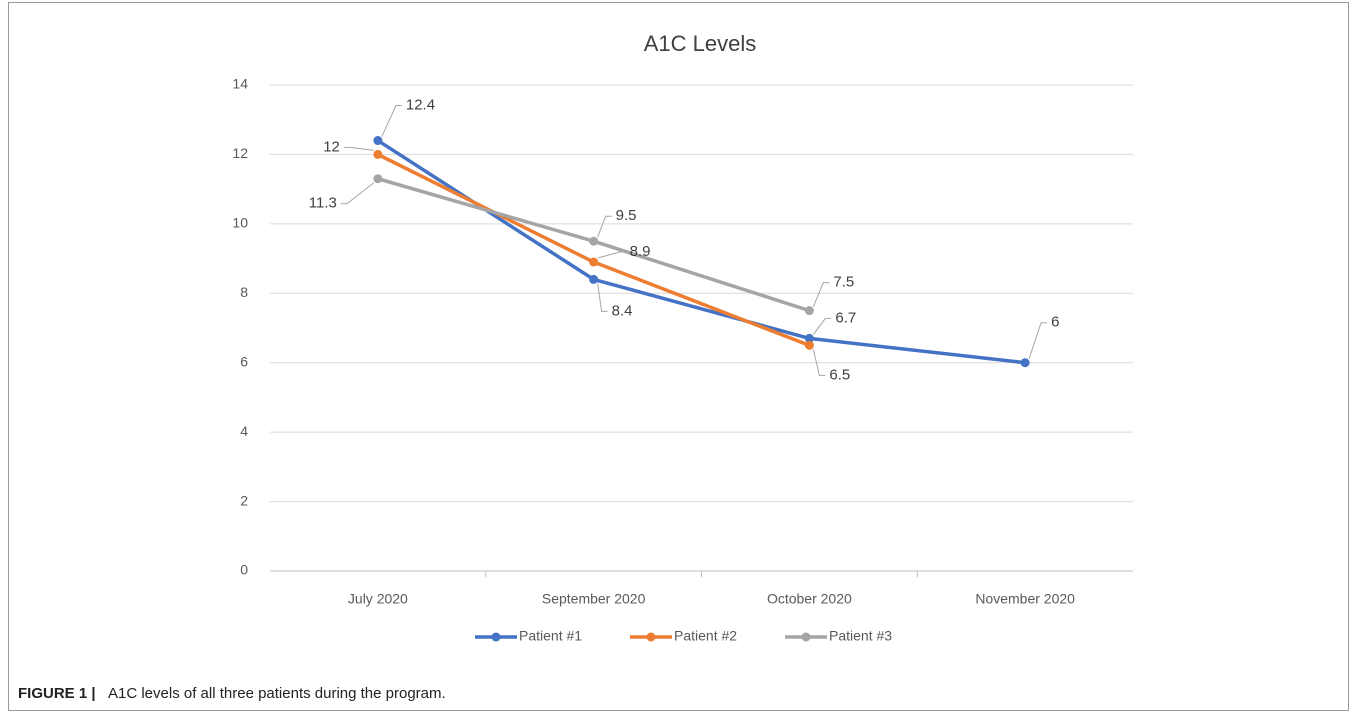 The width and height of the screenshot is (1357, 713). I want to click on data-label: 11.3, so click(323, 203).